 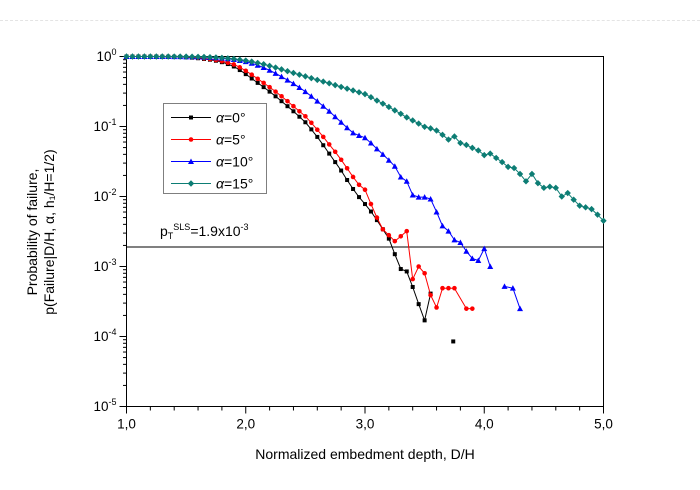 I want to click on legend-label: α=0°, so click(x=231, y=117).